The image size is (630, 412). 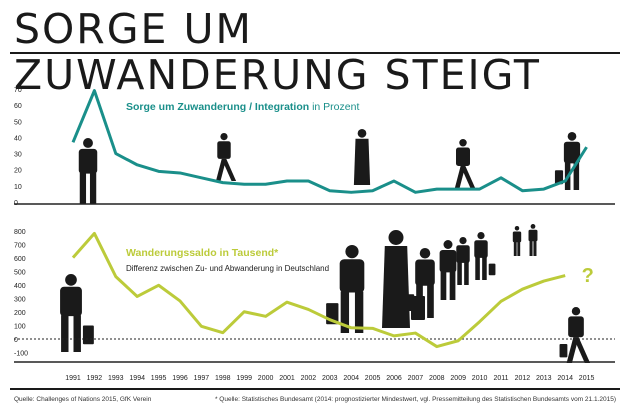 What do you see at coordinates (351, 378) in the screenshot?
I see `x-tick-label: 2004` at bounding box center [351, 378].